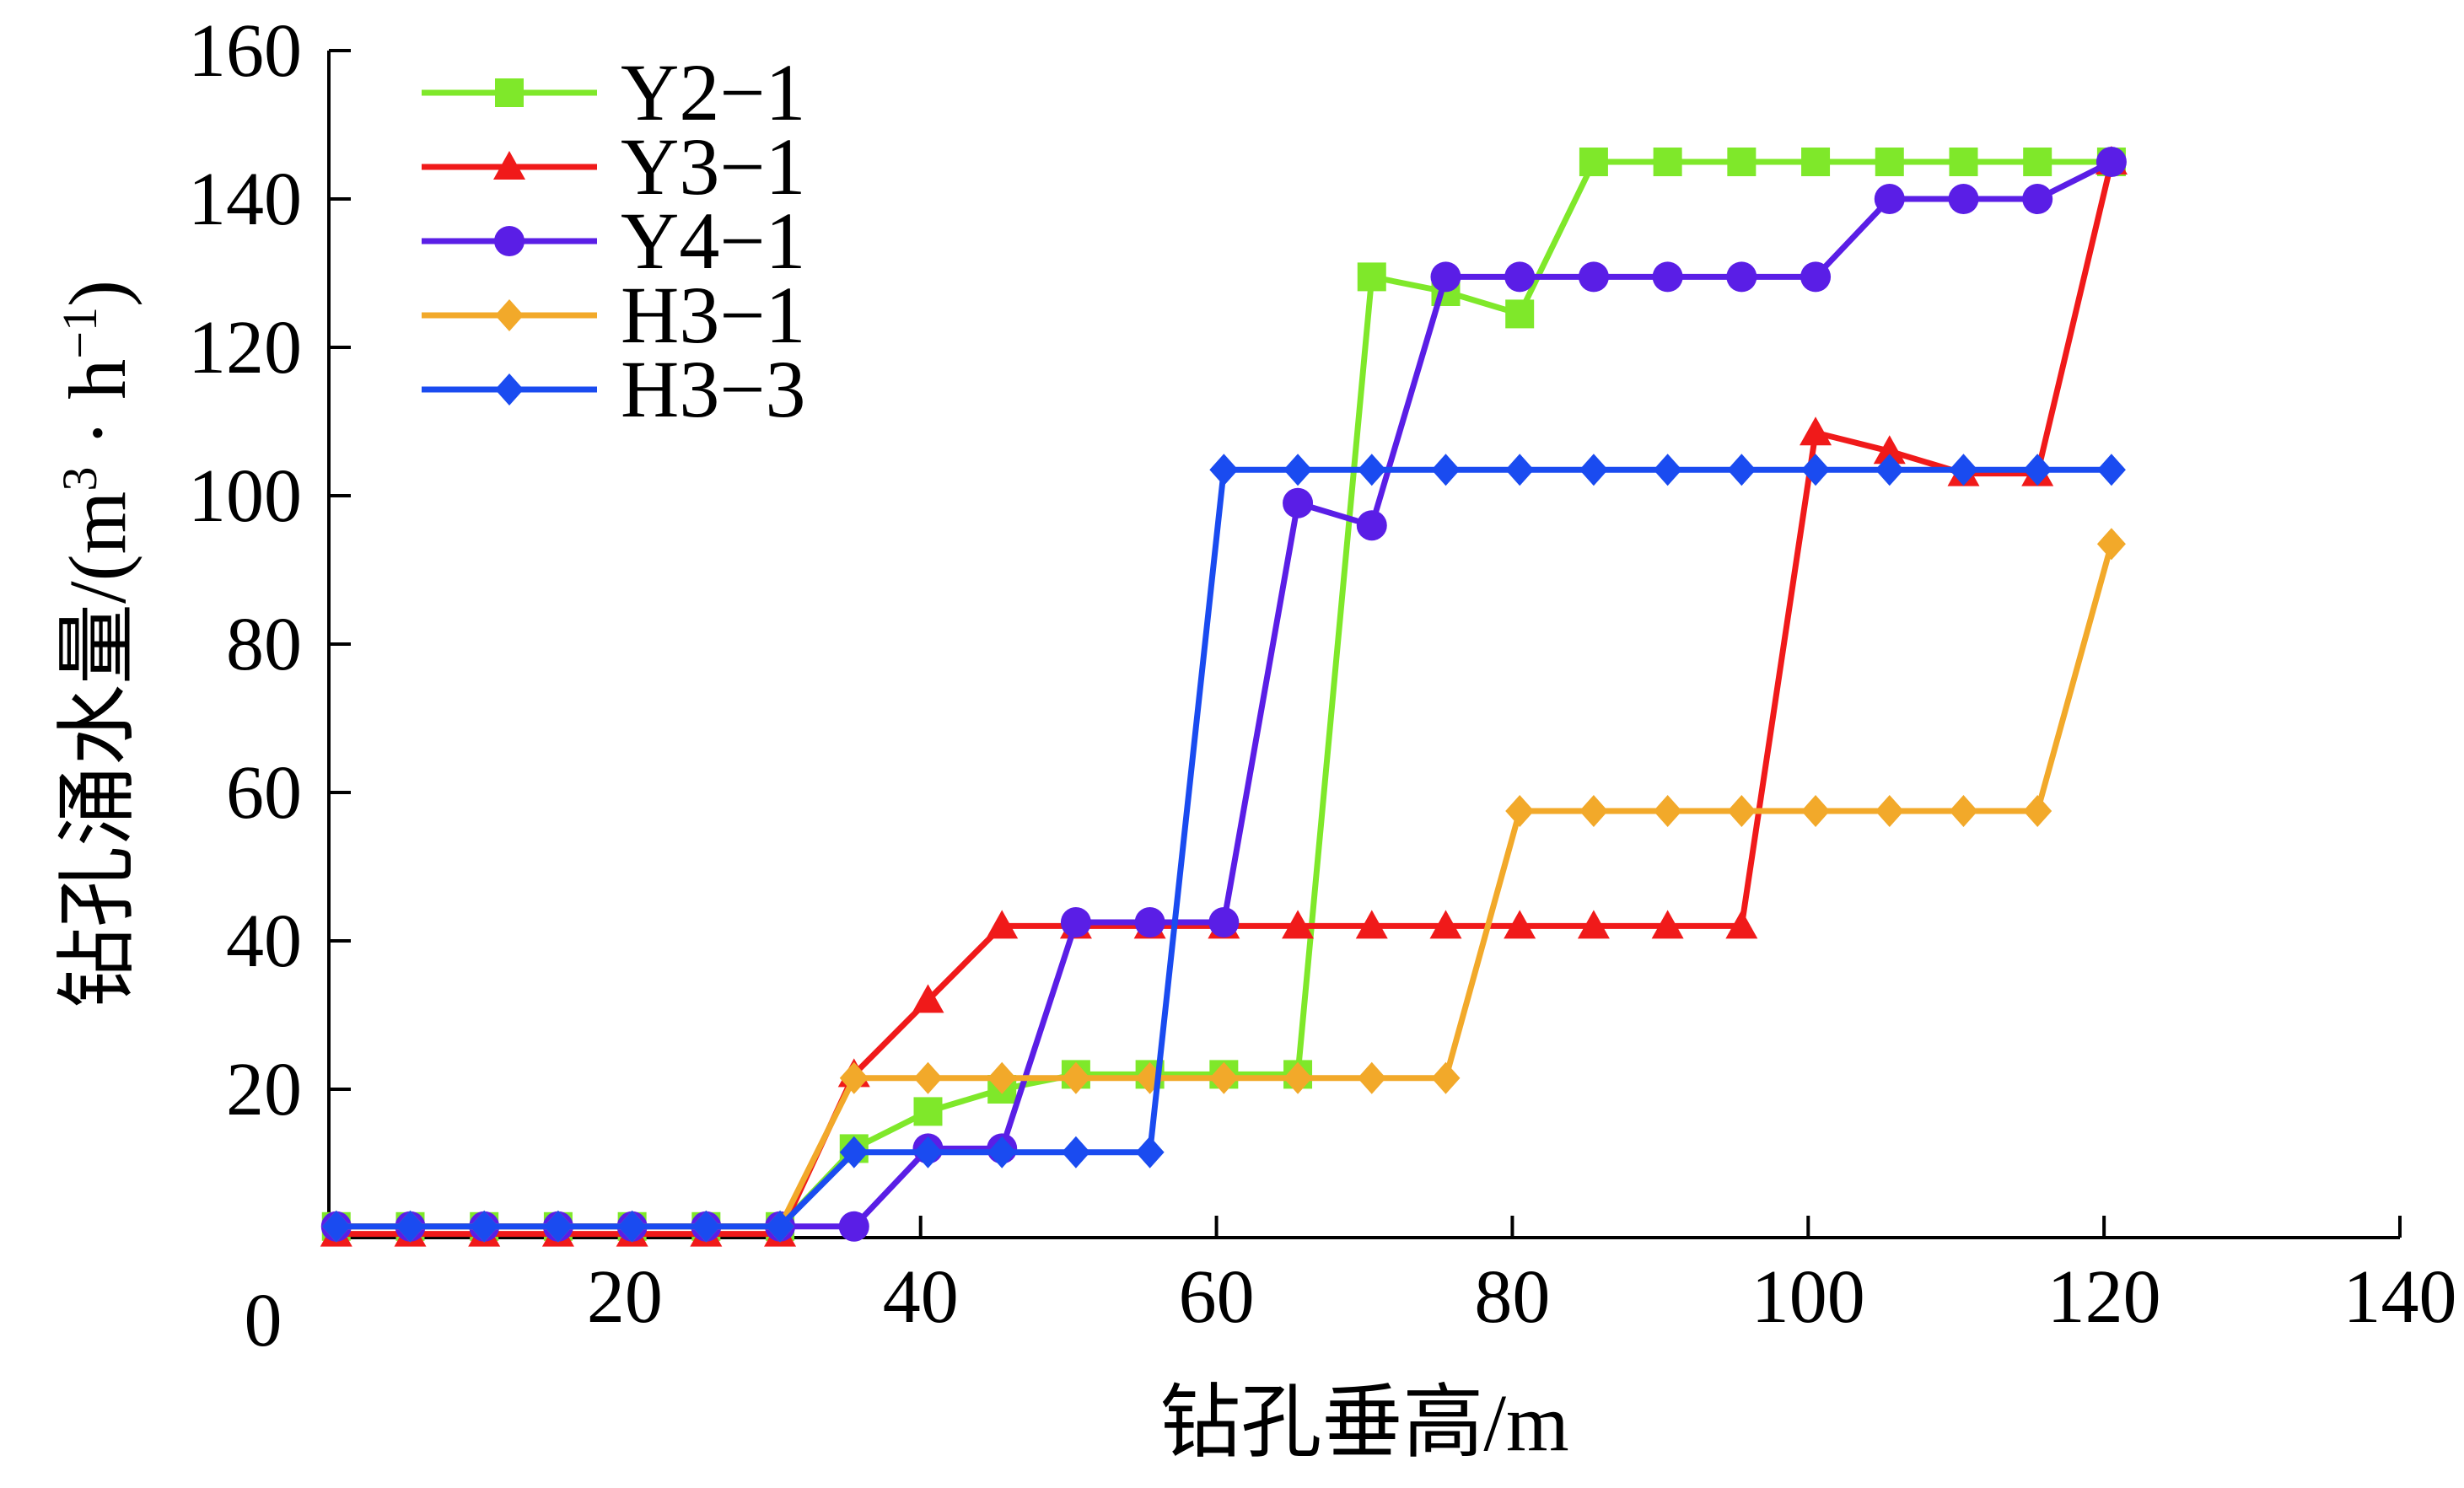  What do you see at coordinates (97, 750) in the screenshot?
I see `y-axis-title-main: 钻孔涌水量/(m` at bounding box center [97, 750].